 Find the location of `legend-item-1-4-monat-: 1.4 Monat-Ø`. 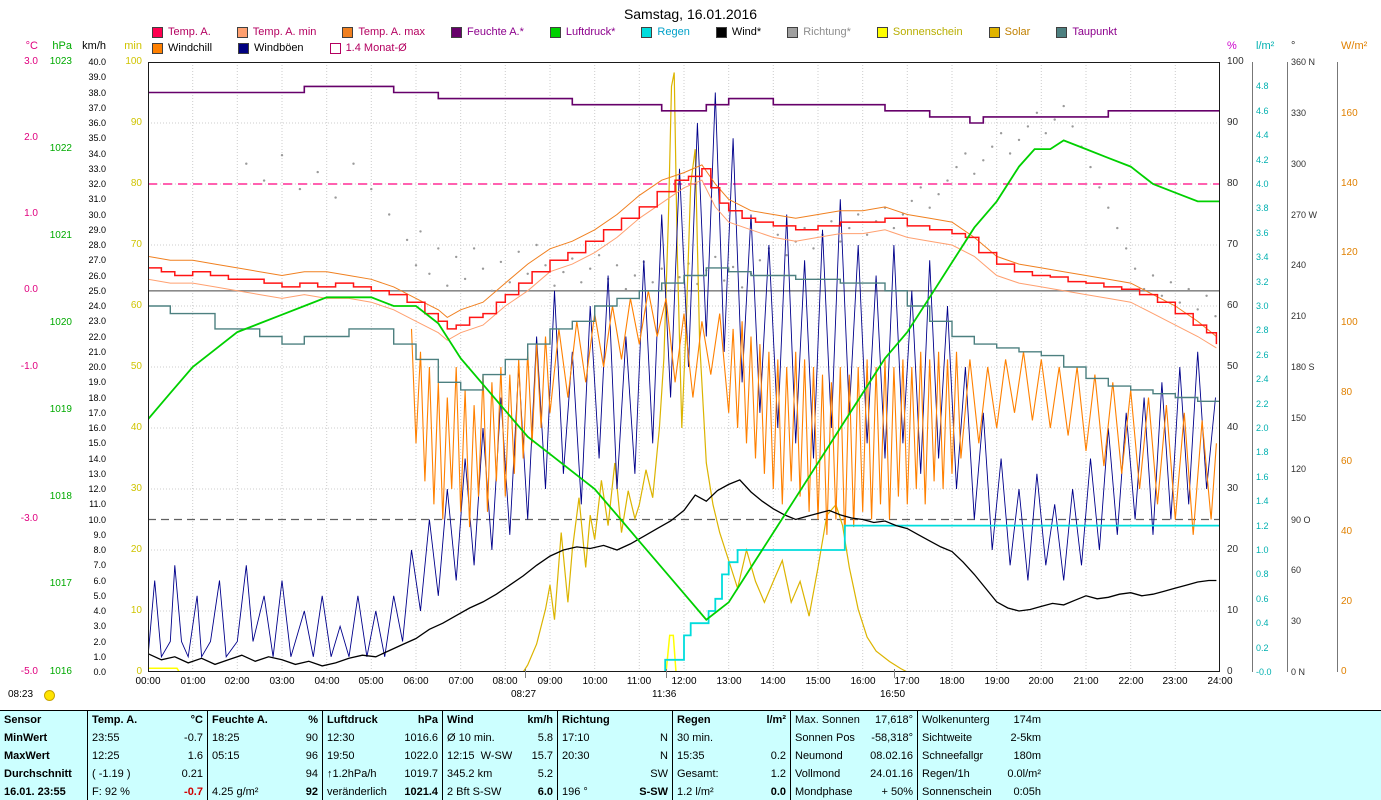

legend-item-1-4-monat-: 1.4 Monat-Ø is located at coordinates (368, 48).